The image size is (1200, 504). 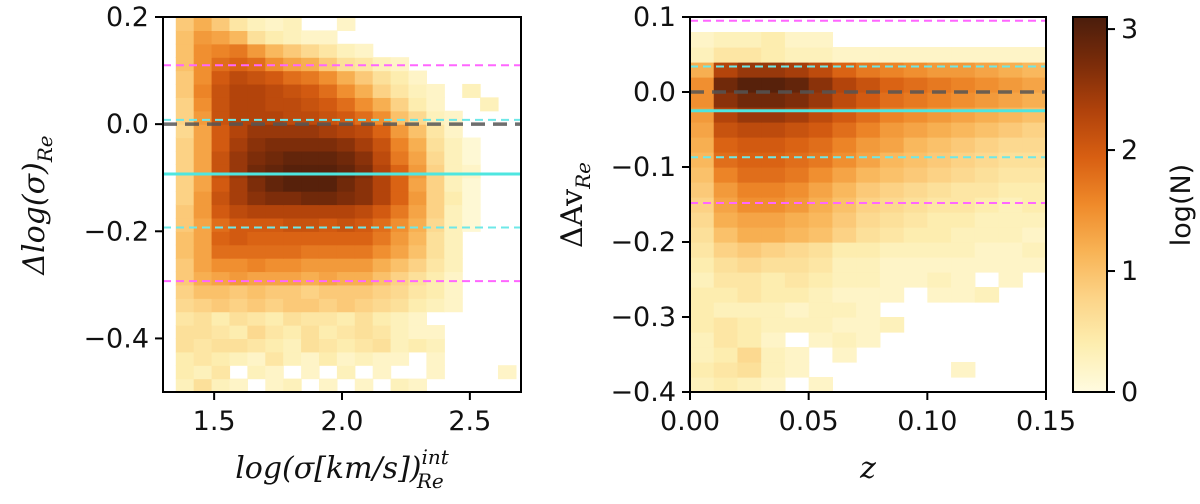 What do you see at coordinates (868, 414) in the screenshot?
I see `right-x-ticks: 0.00 0.05 0.10 0.15` at bounding box center [868, 414].